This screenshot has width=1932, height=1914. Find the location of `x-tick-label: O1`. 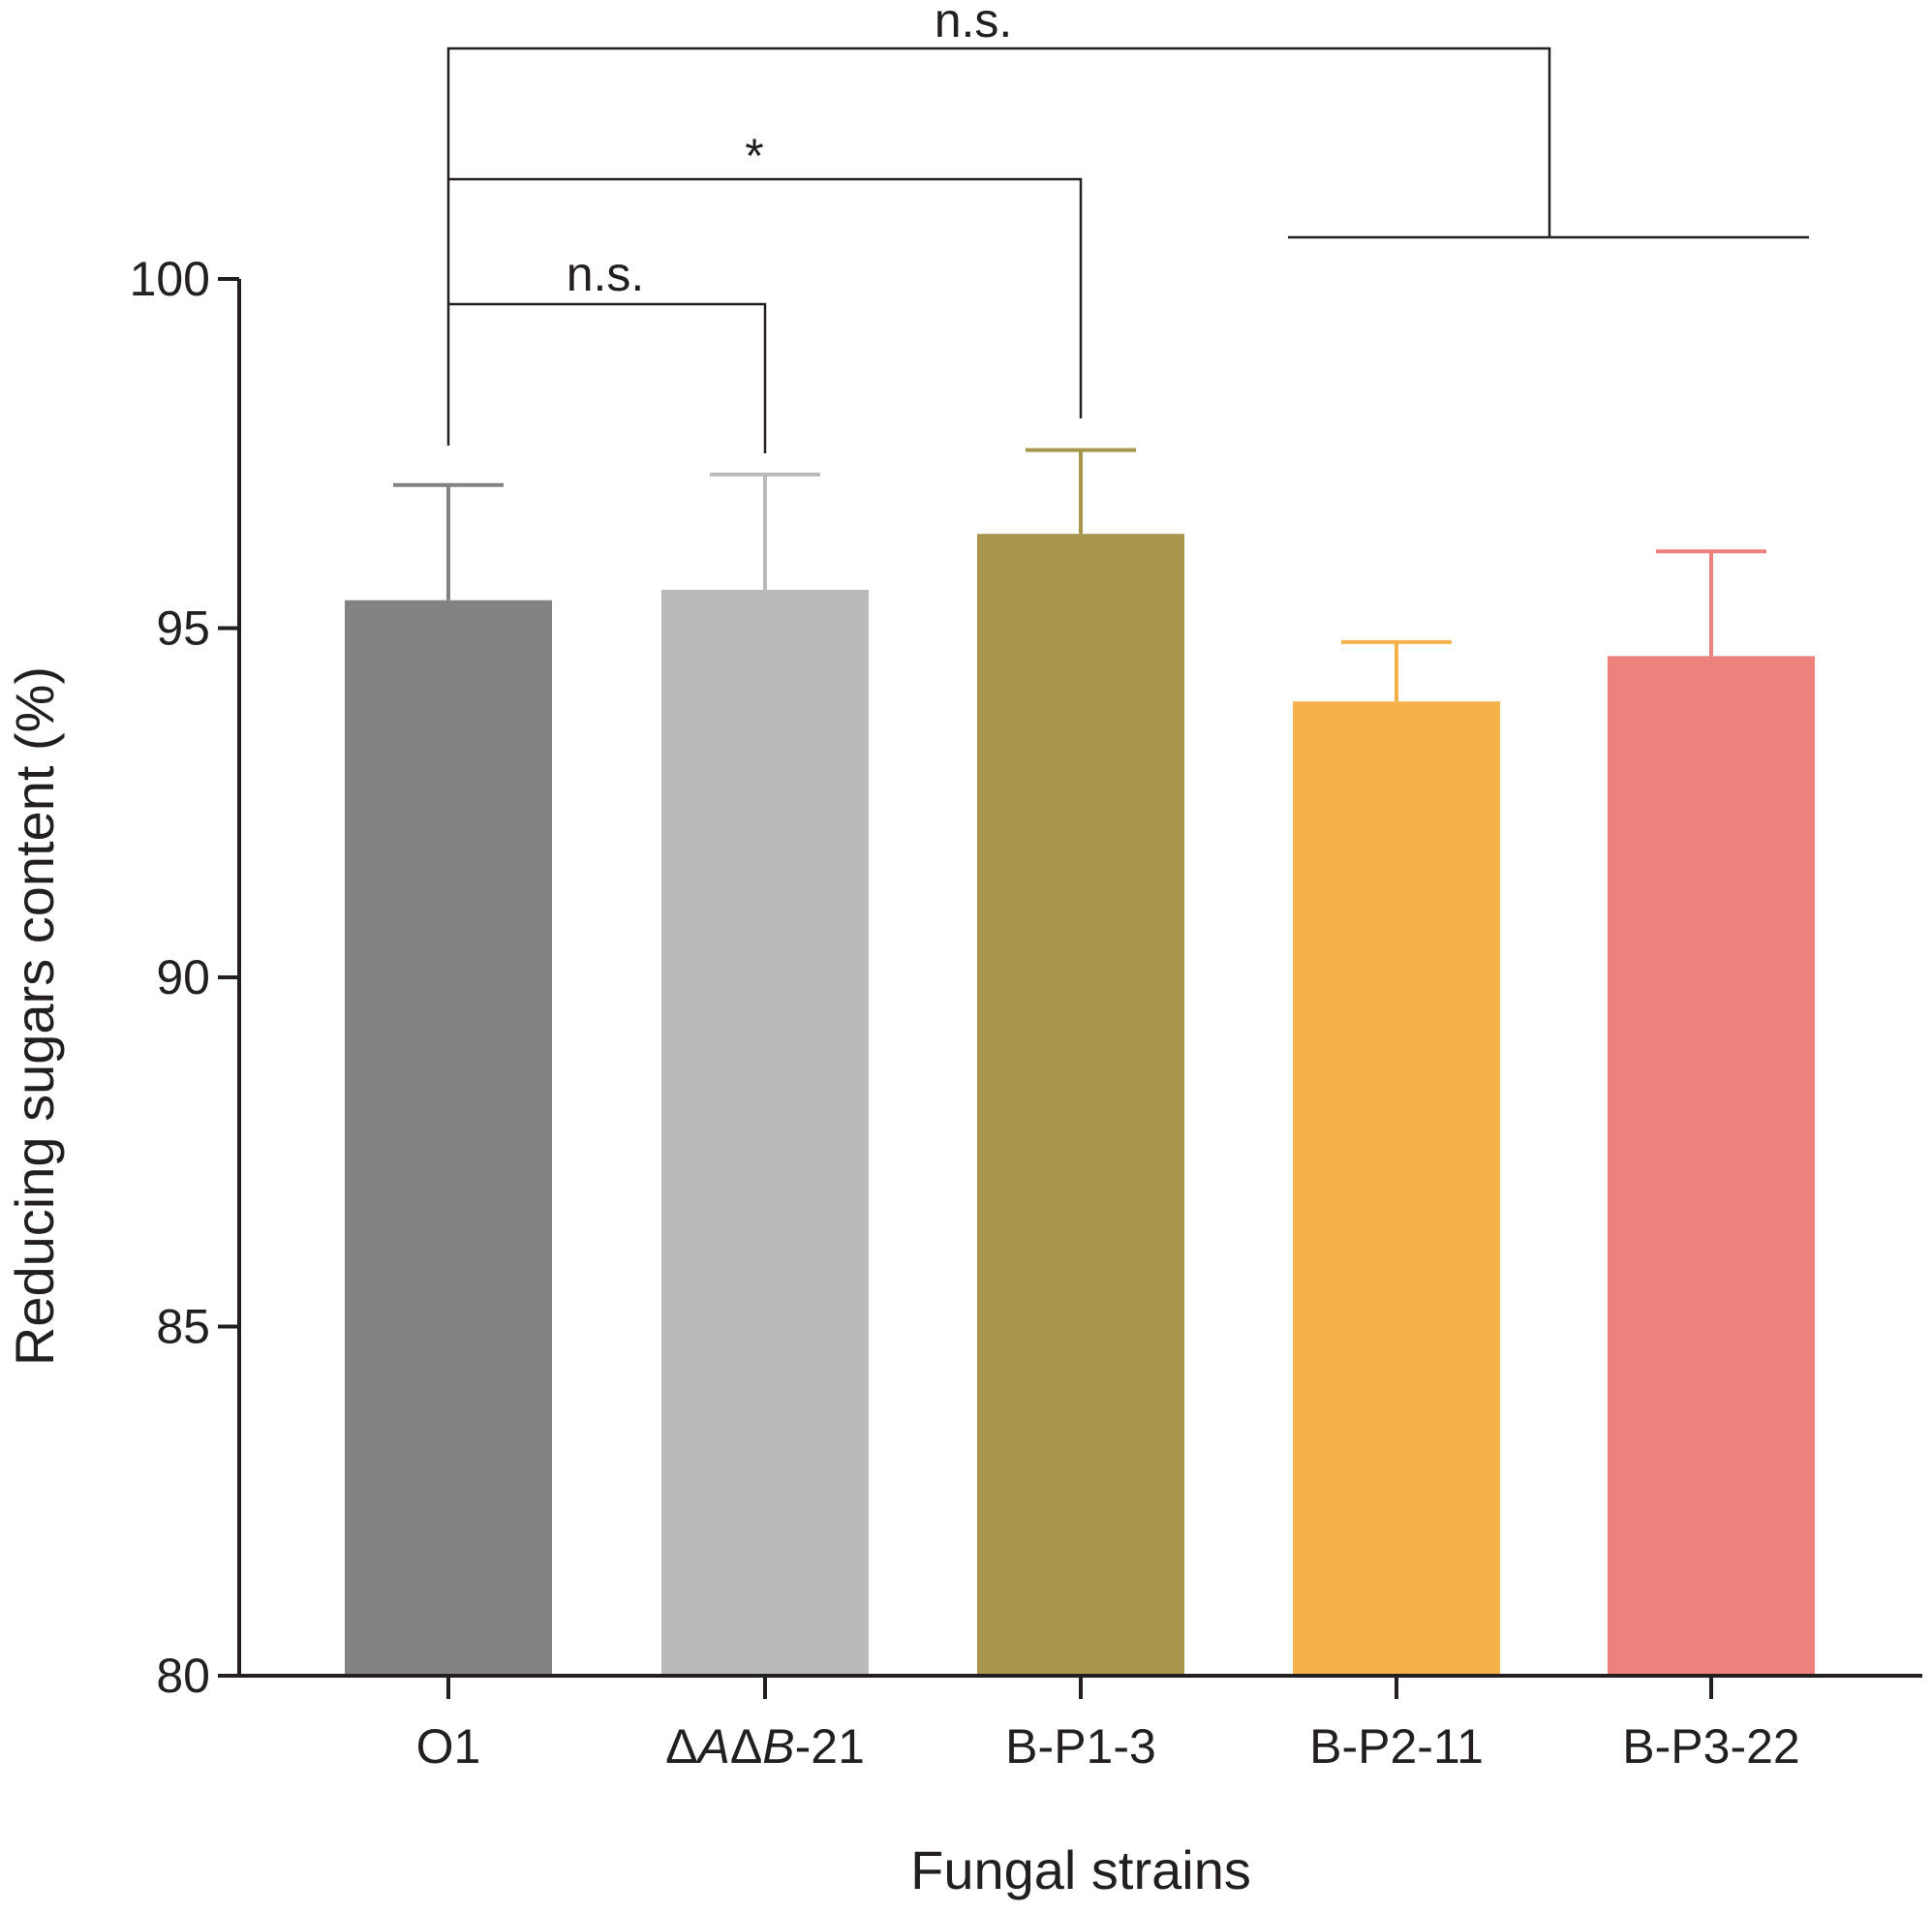

x-tick-label: O1 is located at coordinates (448, 1746).